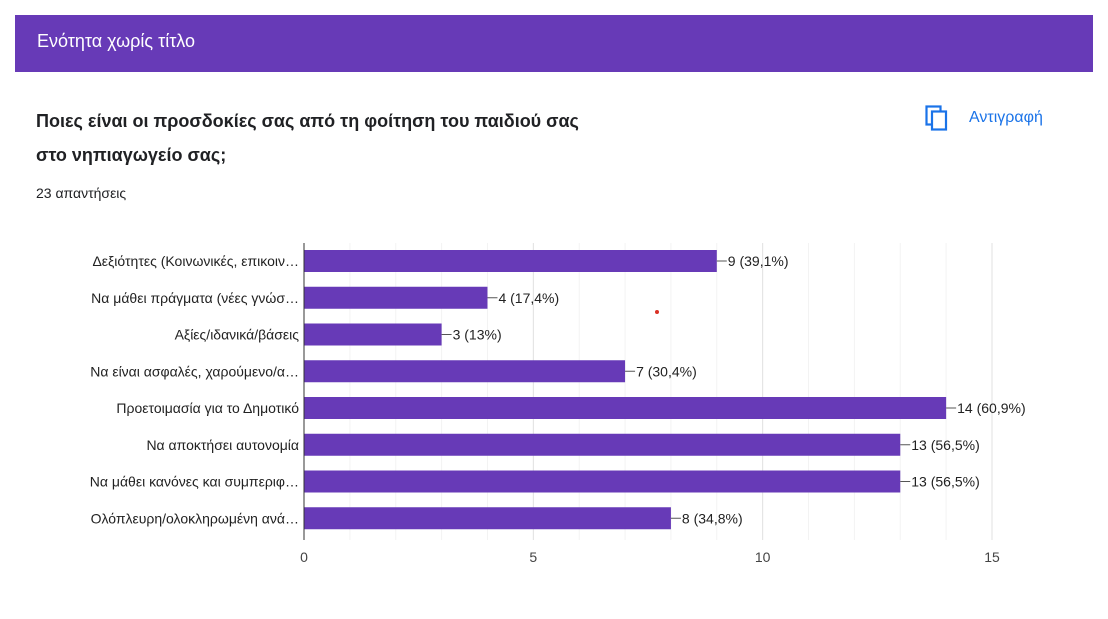 The height and width of the screenshot is (619, 1108). What do you see at coordinates (207, 408) in the screenshot?
I see `category-label: Προετοιμασία για το Δημοτικό` at bounding box center [207, 408].